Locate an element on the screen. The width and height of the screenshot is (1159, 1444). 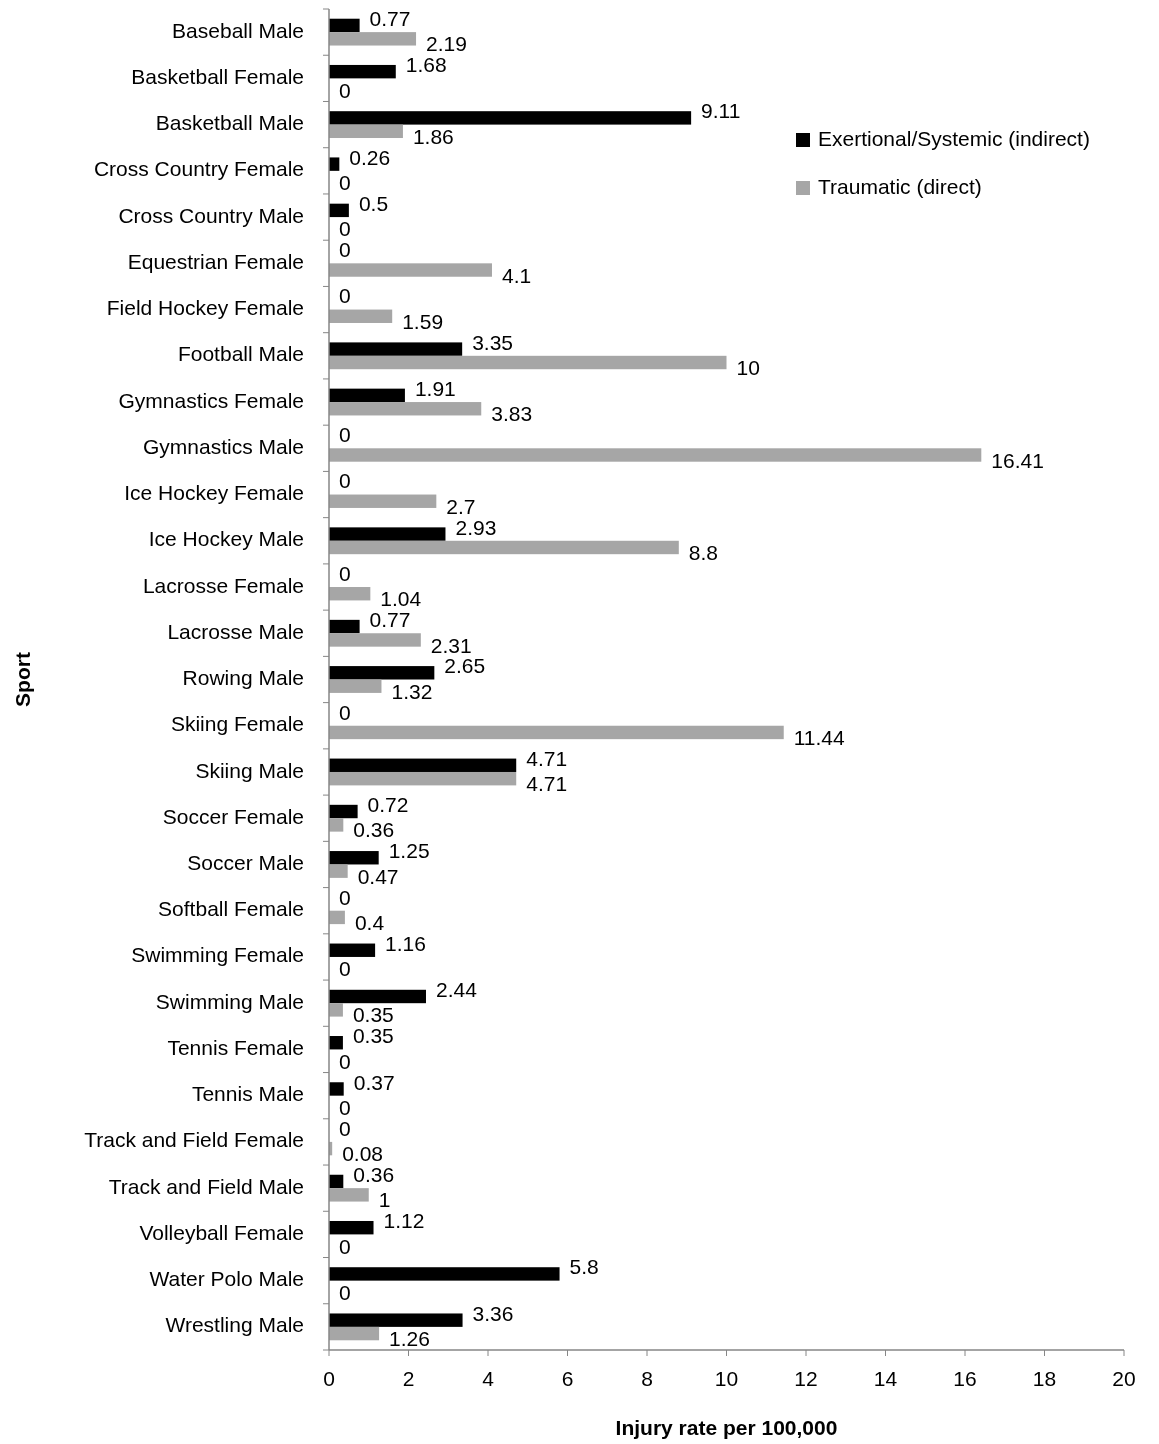
y-tick-label: Basketball Female is located at coordinates (217, 76).